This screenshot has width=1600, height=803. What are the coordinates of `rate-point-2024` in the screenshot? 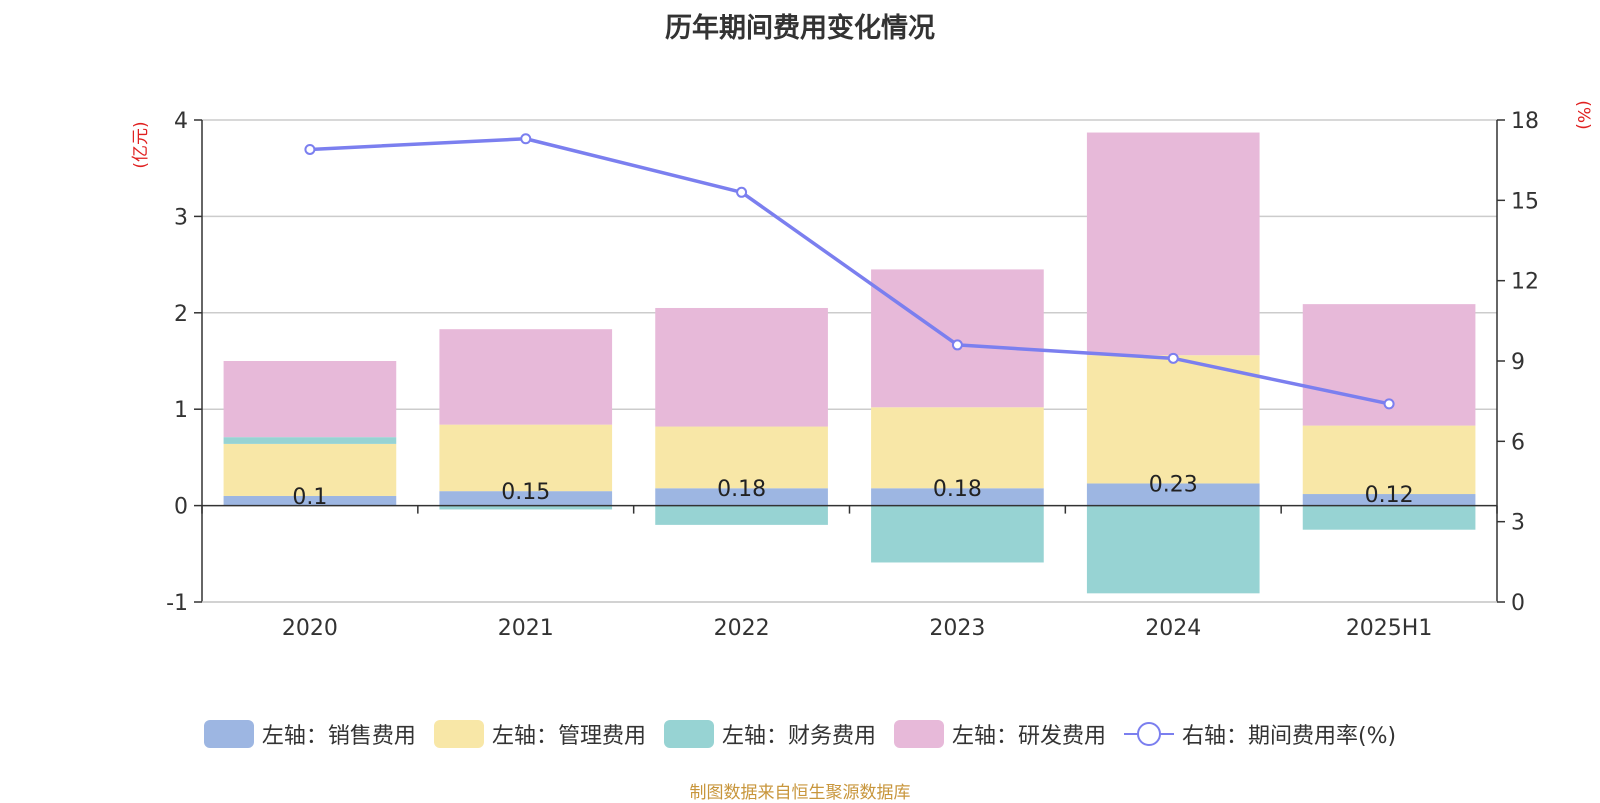 It's located at (1173, 358).